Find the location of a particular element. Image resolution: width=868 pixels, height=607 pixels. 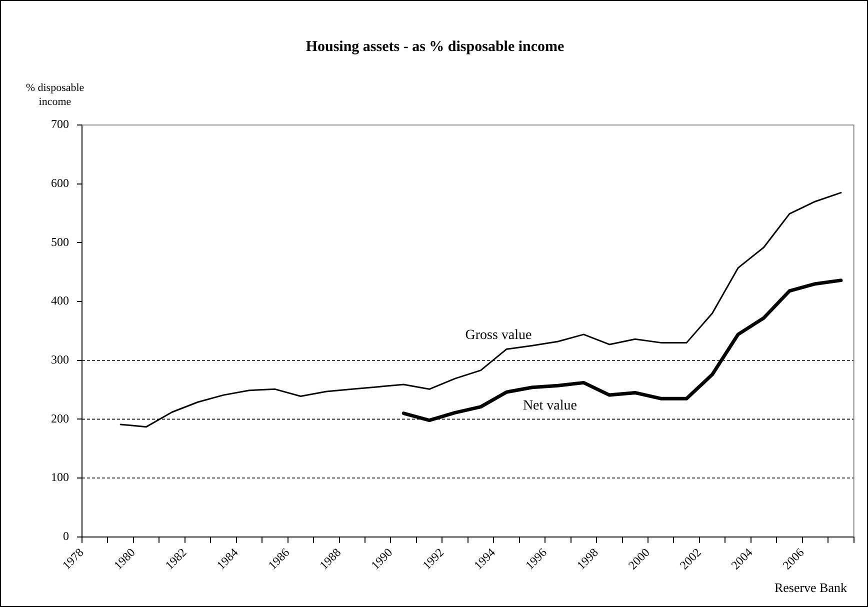

series-label: Net value is located at coordinates (549, 406).